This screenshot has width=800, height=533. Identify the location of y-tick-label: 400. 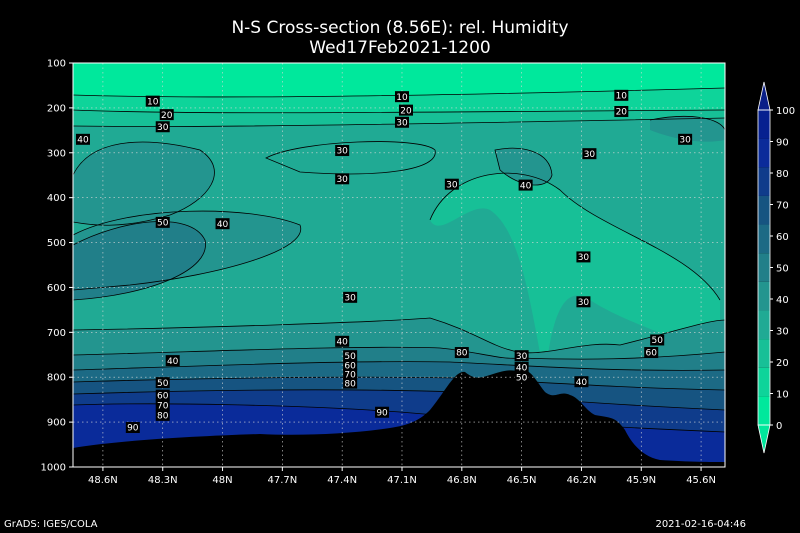
(56, 198).